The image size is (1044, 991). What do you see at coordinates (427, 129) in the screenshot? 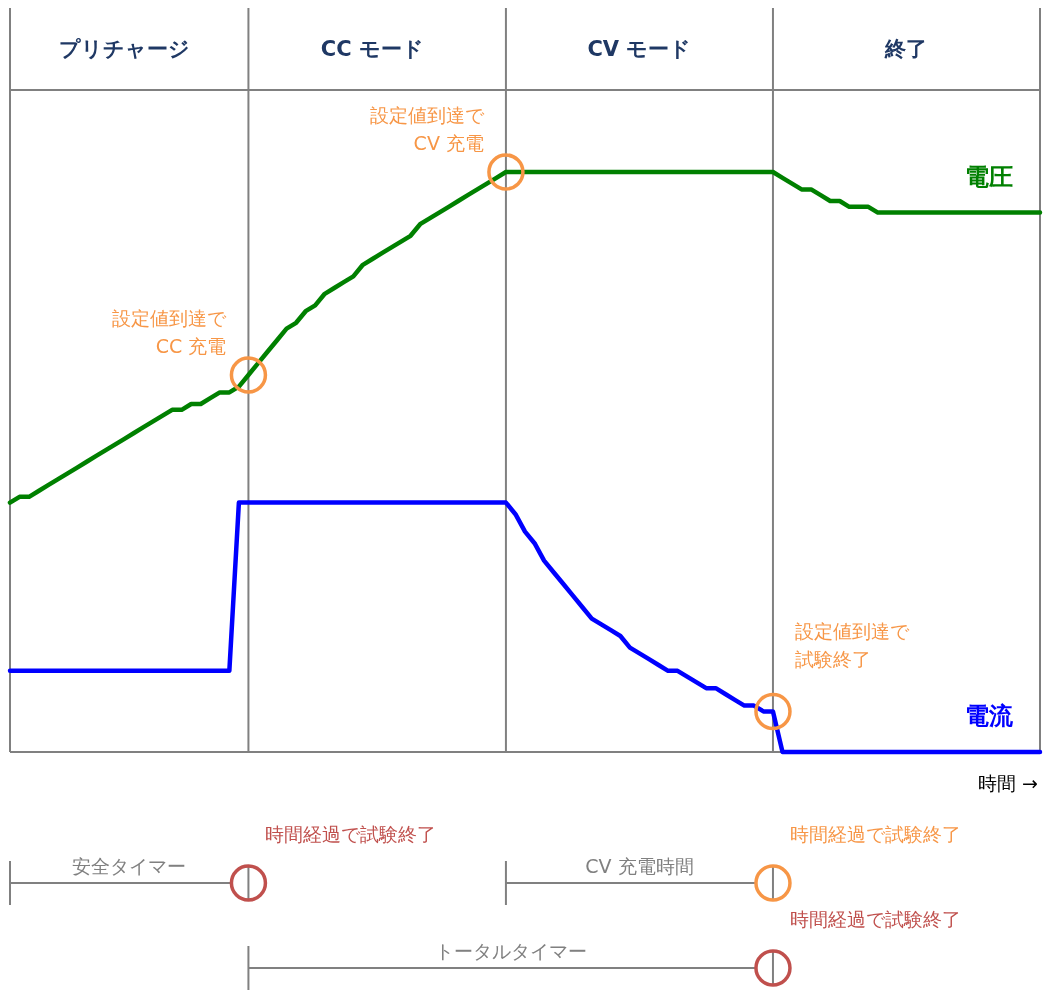
I see `text: 設定値到達でCV 充電` at bounding box center [427, 129].